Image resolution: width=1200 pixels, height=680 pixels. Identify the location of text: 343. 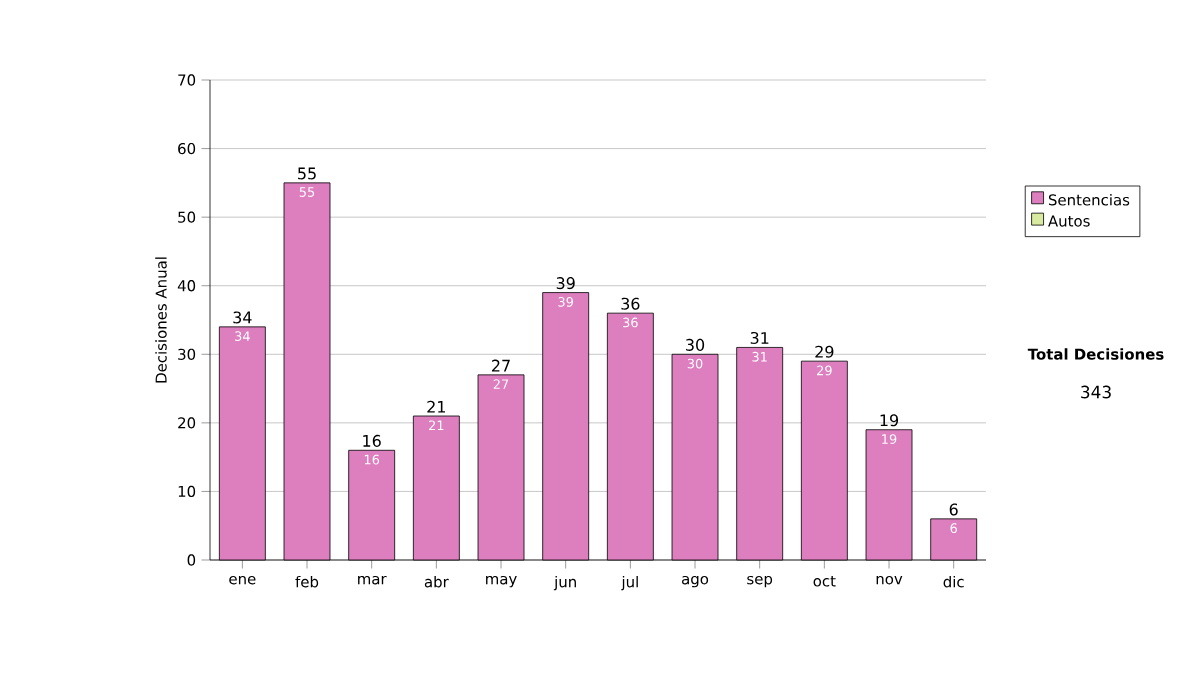
(1096, 392).